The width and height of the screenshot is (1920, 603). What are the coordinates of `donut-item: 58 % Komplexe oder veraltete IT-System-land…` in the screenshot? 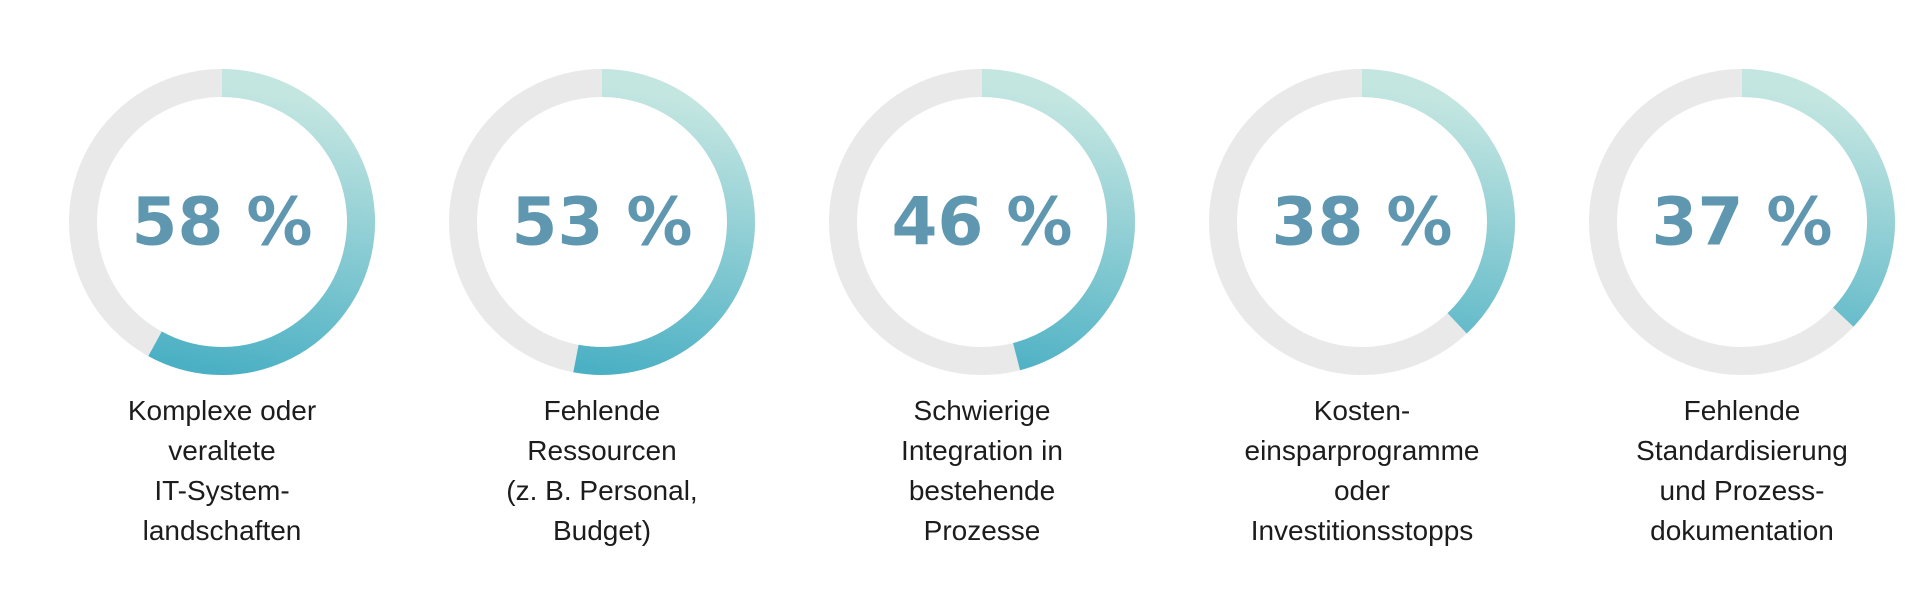 It's located at (222, 307).